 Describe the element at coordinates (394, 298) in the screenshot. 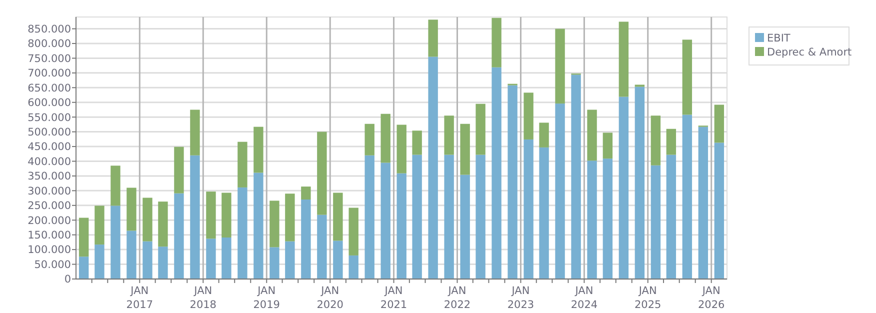

I see `x-tick-label: JAN 2021` at that location.